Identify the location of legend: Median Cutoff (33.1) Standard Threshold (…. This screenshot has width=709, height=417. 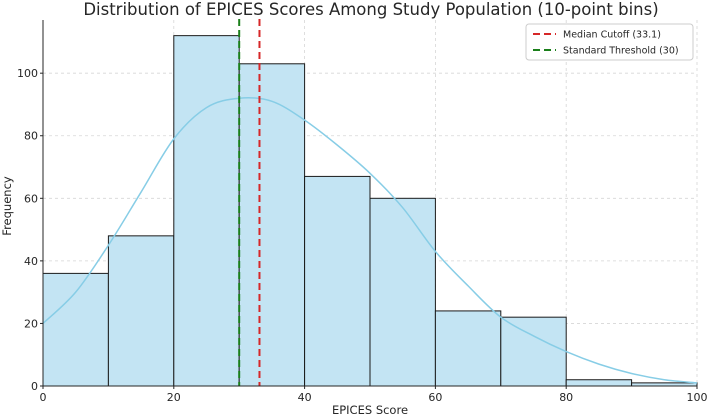
(609, 42).